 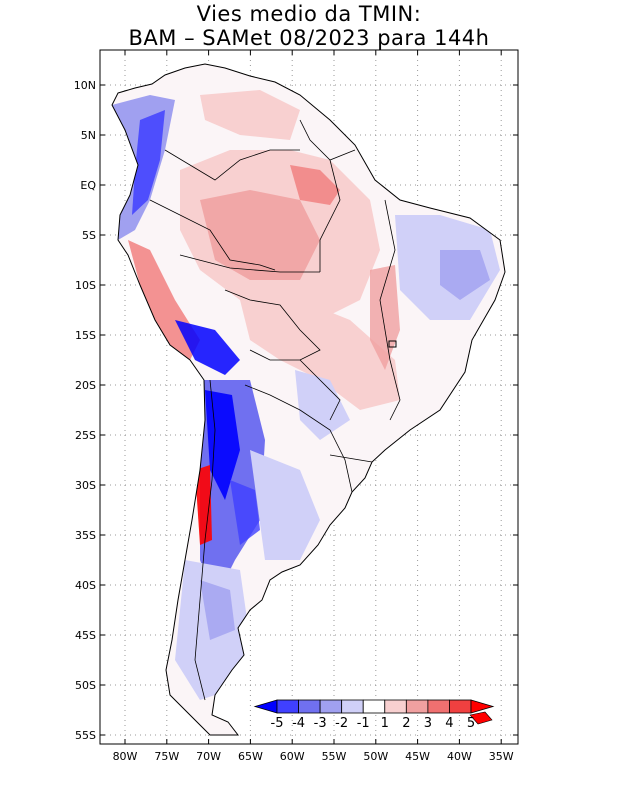 I want to click on colorbar-label: 2, so click(x=406, y=723).